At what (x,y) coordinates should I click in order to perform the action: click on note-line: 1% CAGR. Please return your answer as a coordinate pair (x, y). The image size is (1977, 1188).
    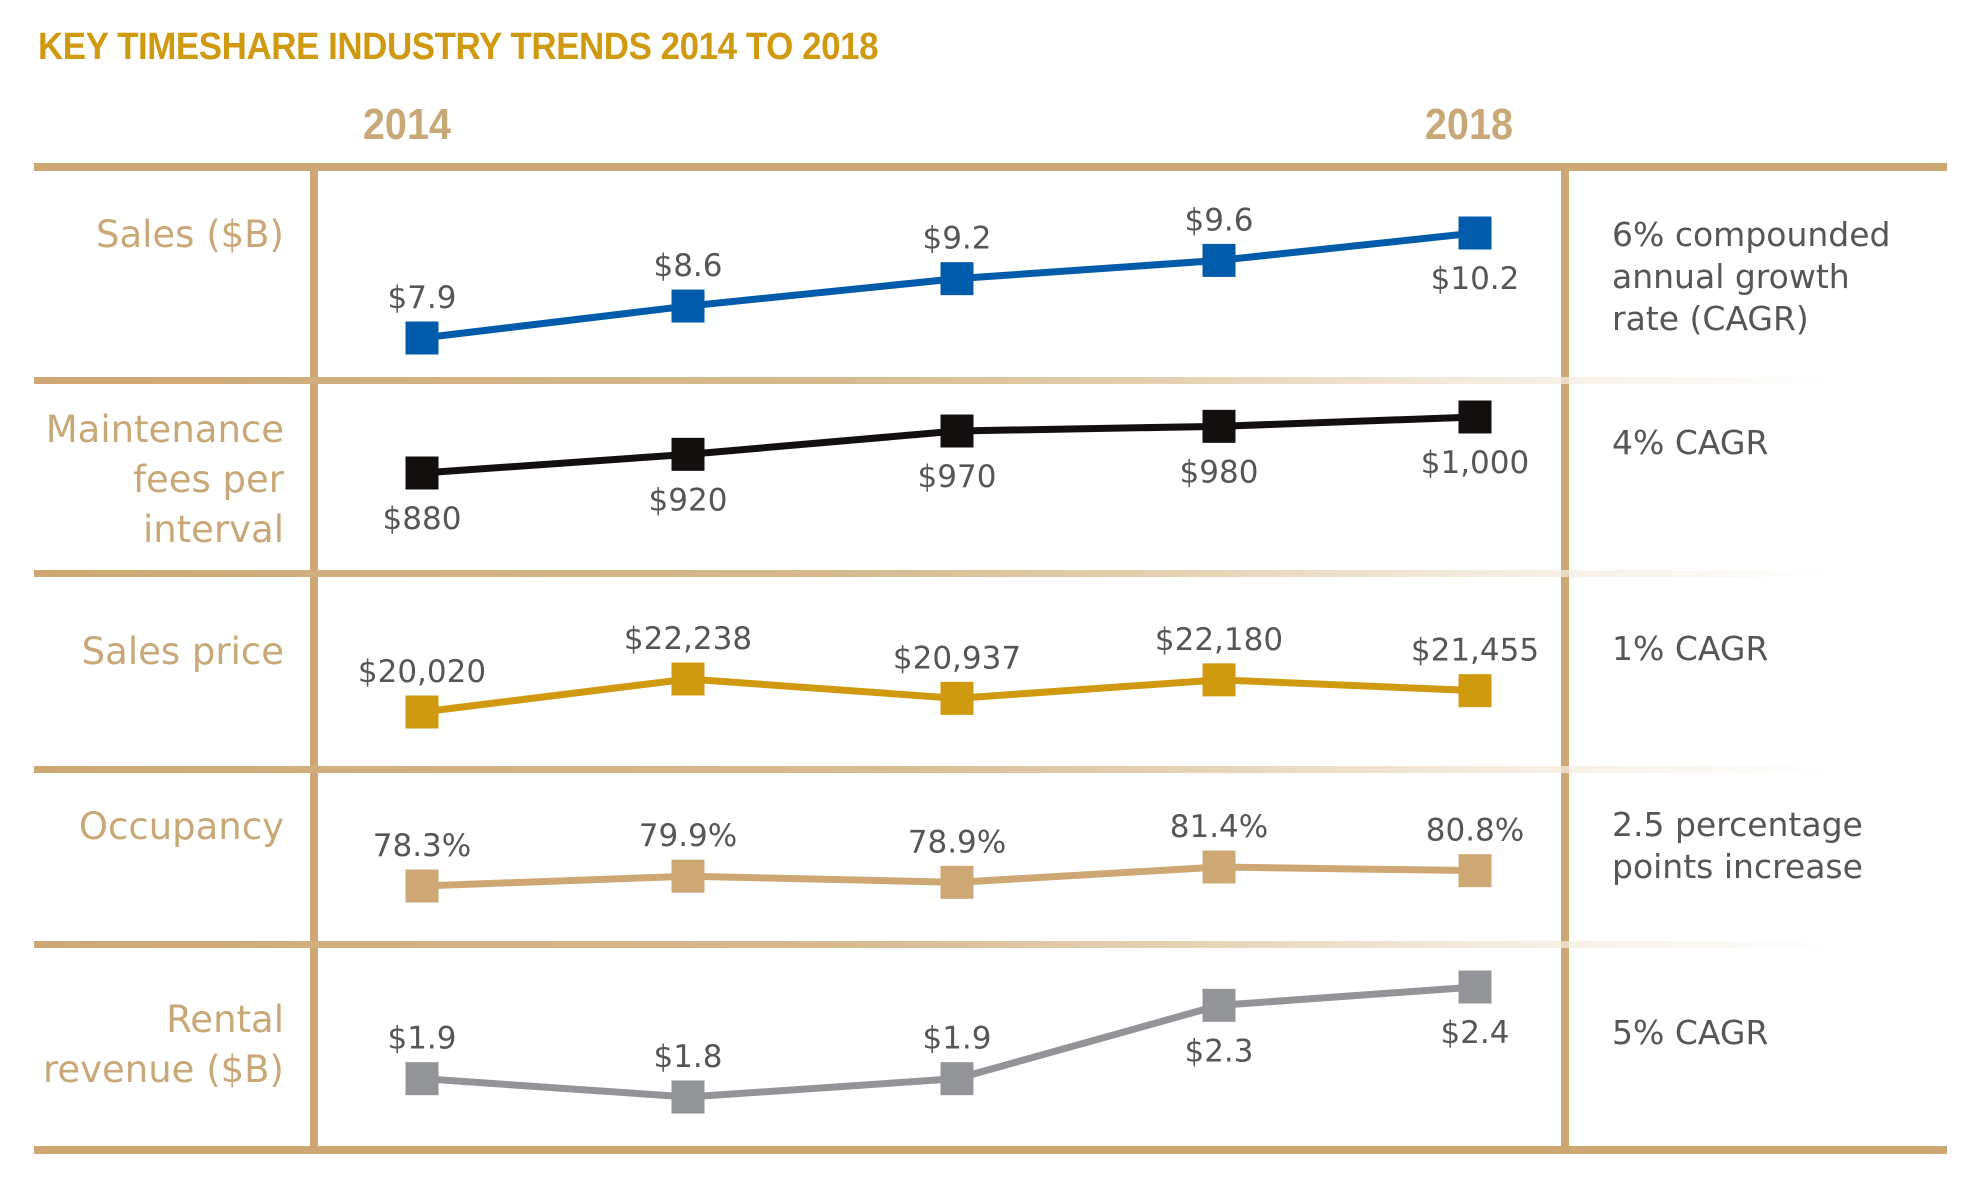
    Looking at the image, I should click on (1690, 648).